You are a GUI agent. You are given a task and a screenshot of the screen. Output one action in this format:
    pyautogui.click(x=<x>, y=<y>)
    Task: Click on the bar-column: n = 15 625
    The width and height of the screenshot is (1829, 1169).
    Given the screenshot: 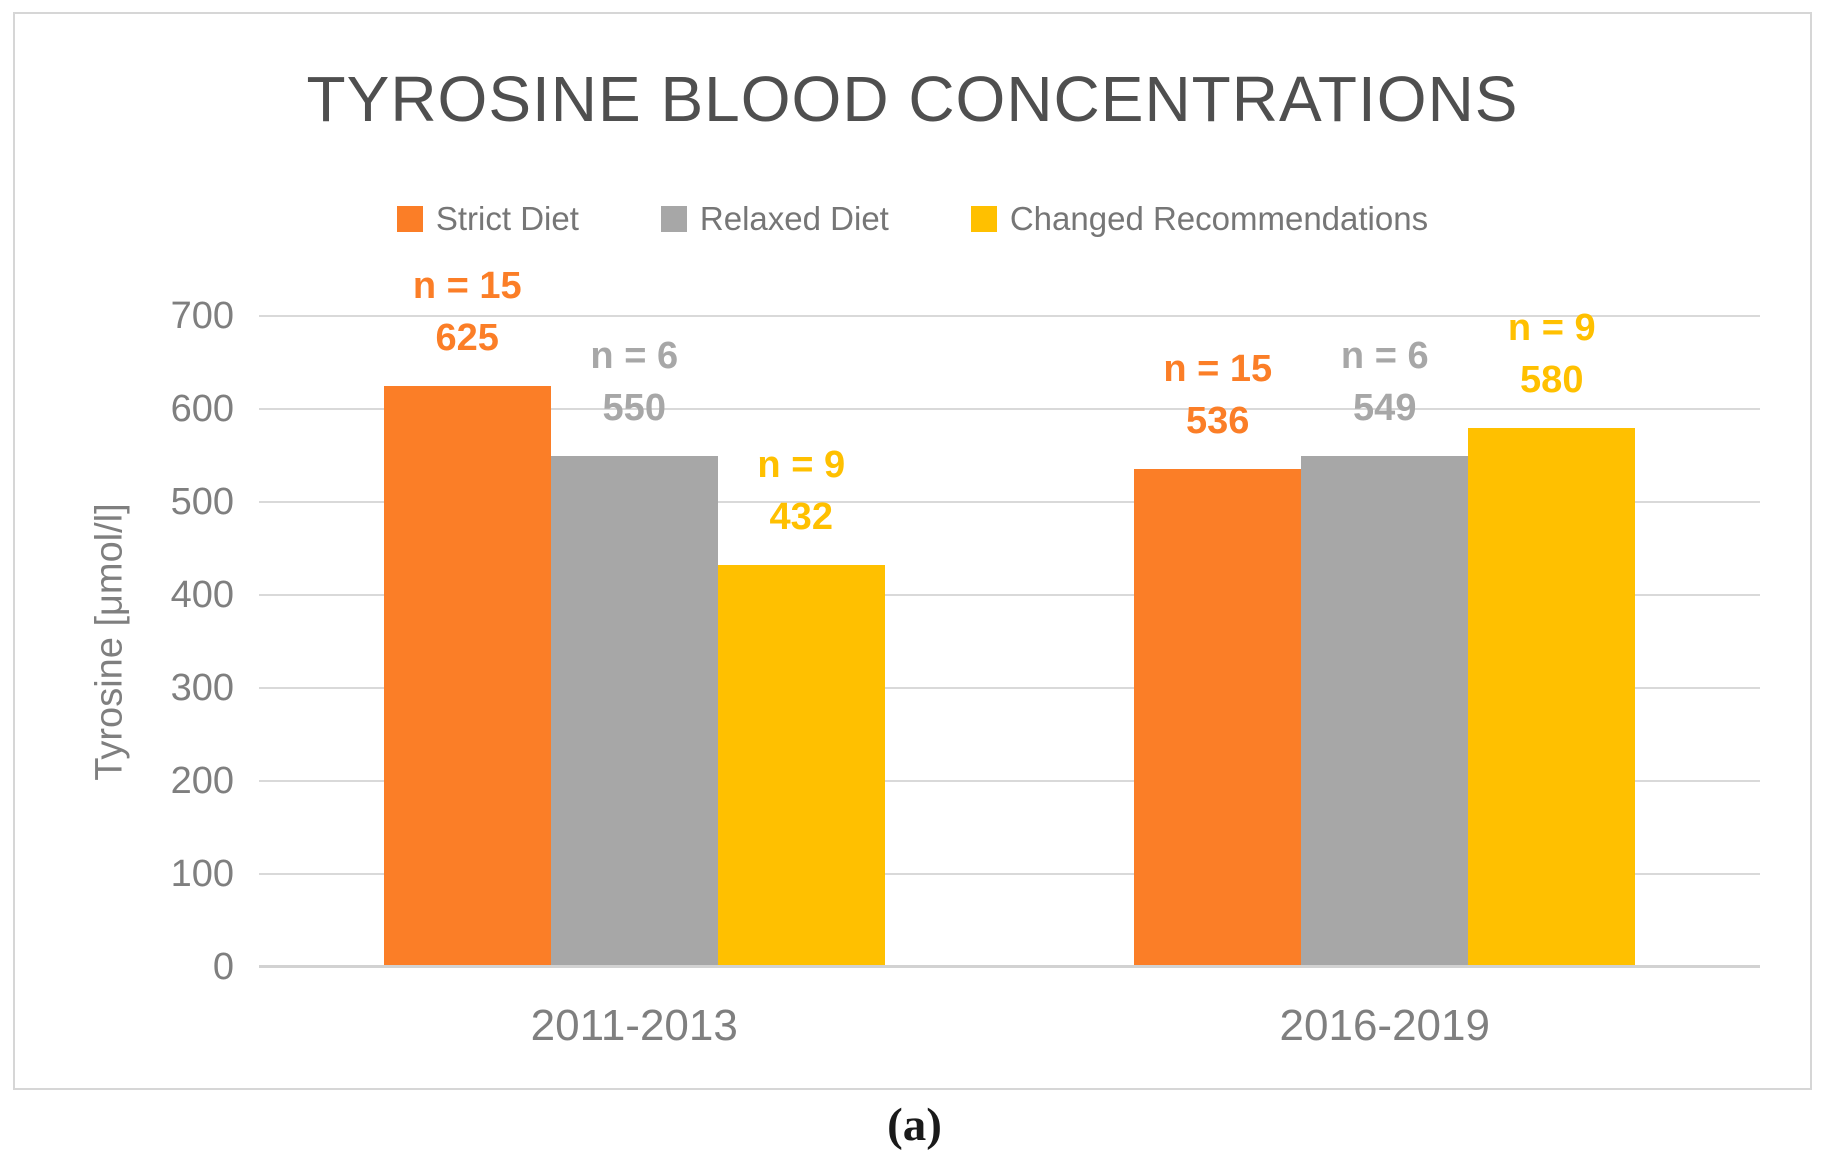 What is the action you would take?
    pyautogui.click(x=467, y=613)
    